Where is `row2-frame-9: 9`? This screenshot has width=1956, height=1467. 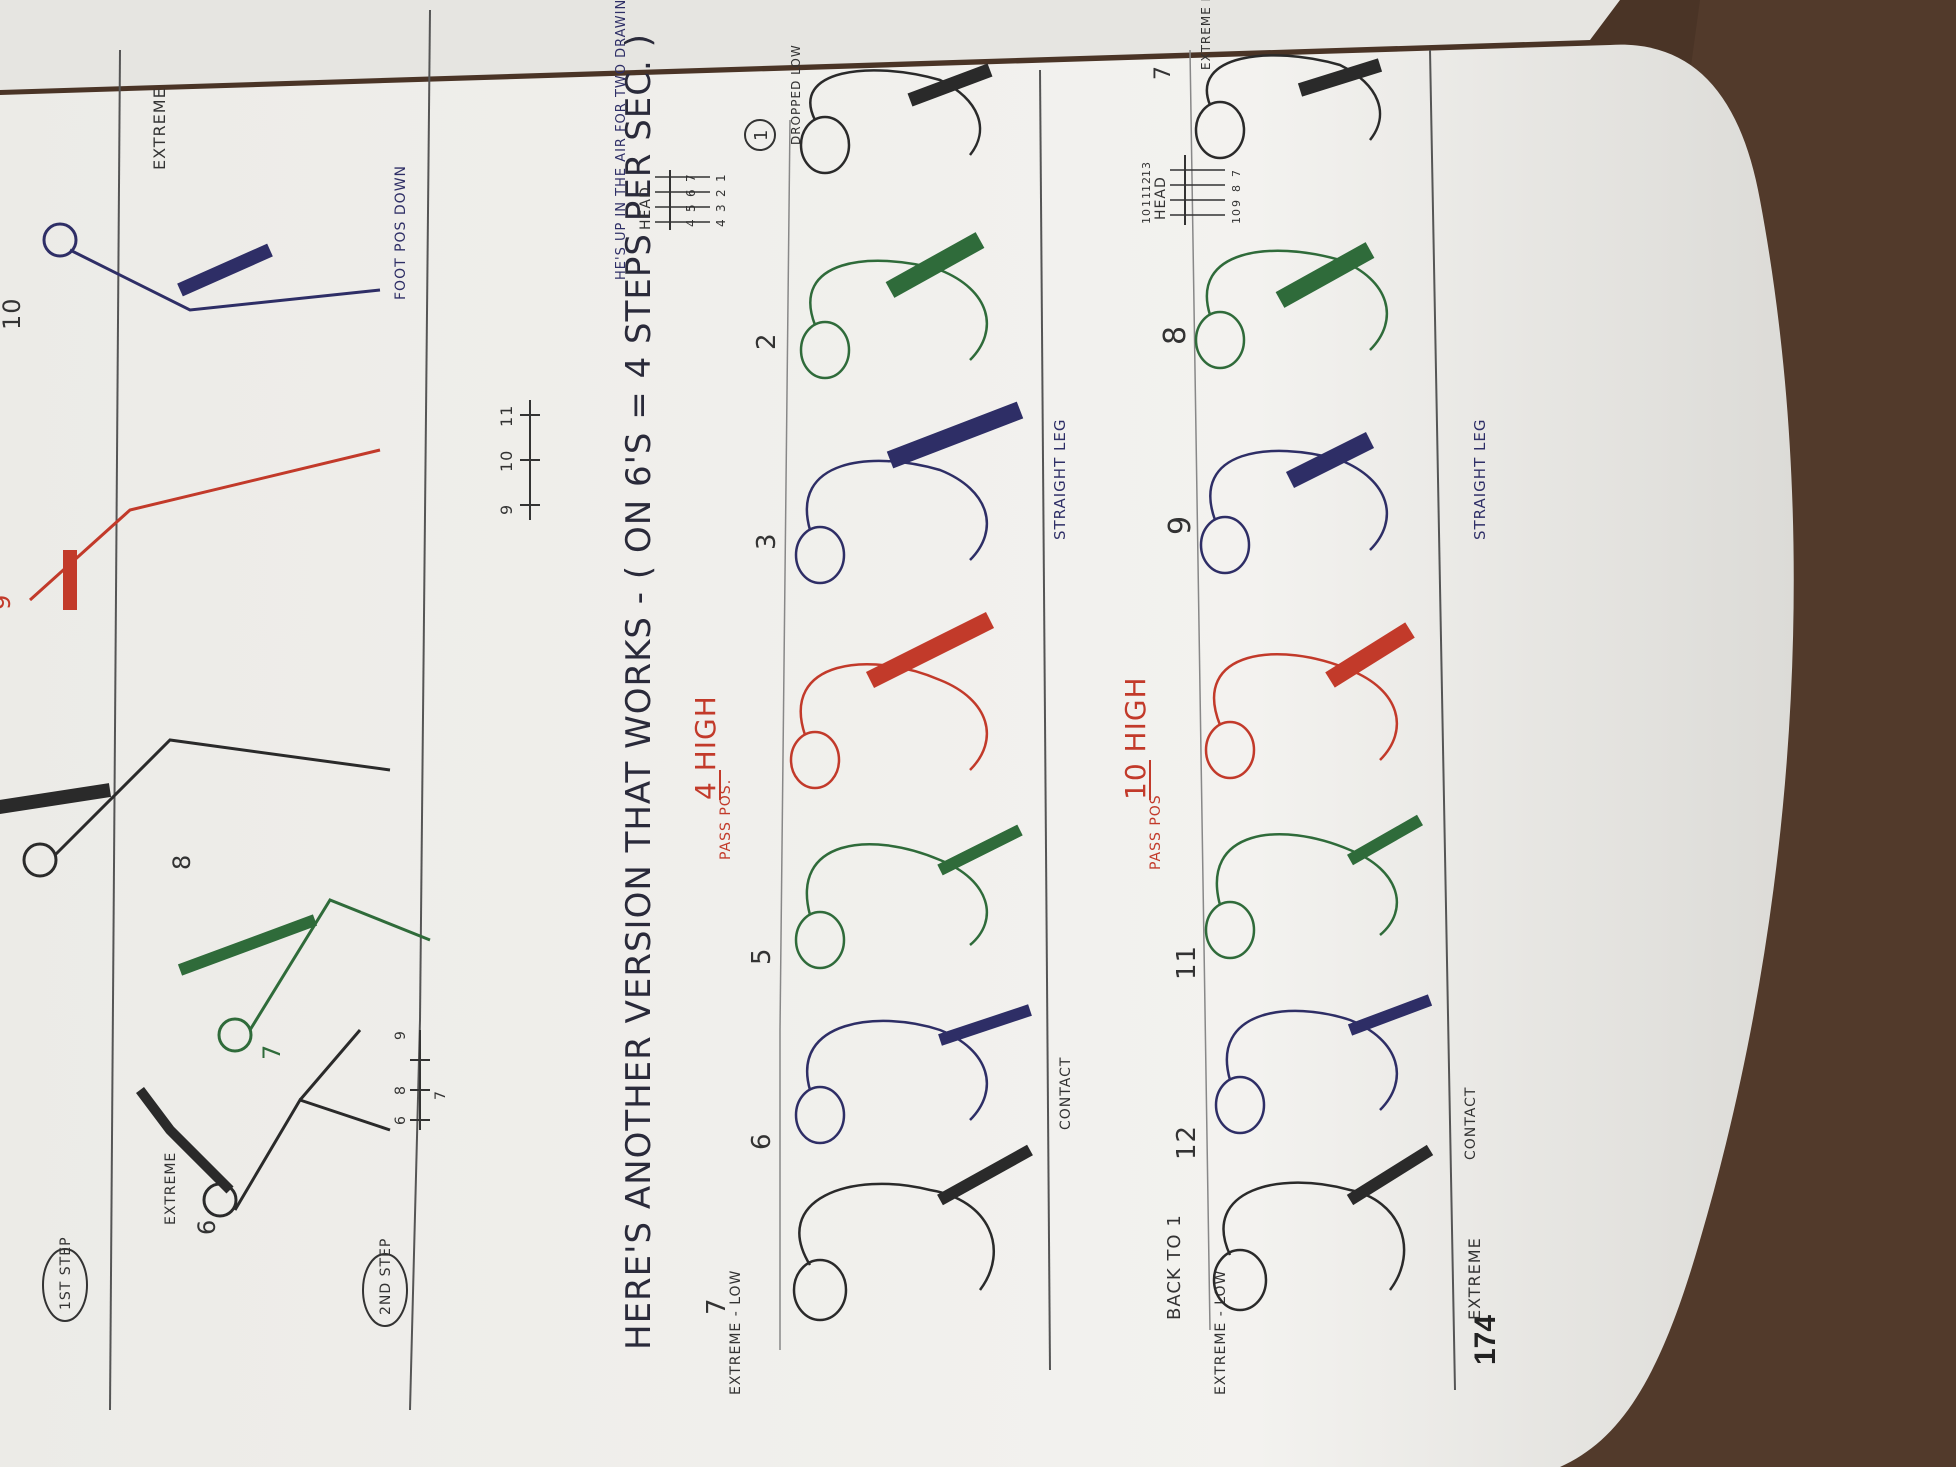
row2-frame-9: 9 is located at coordinates (1180, 525).